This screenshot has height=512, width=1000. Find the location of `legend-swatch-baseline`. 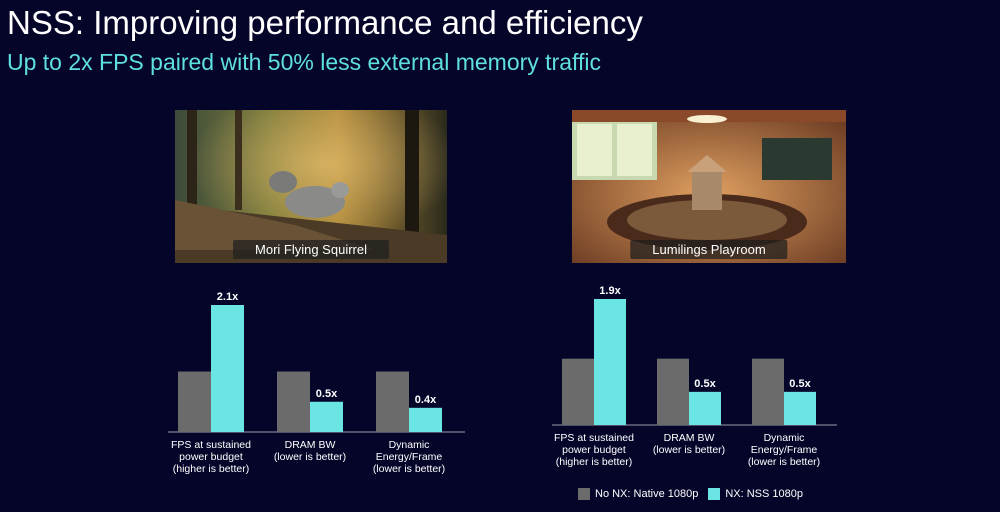

legend-swatch-baseline is located at coordinates (584, 494).